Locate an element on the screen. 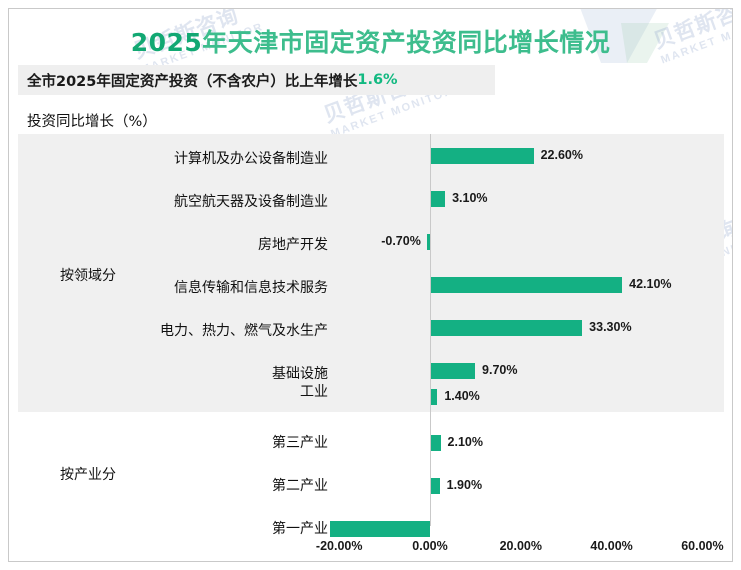  bar-category-label: 计算机及办公设备制造业 is located at coordinates (251, 158).